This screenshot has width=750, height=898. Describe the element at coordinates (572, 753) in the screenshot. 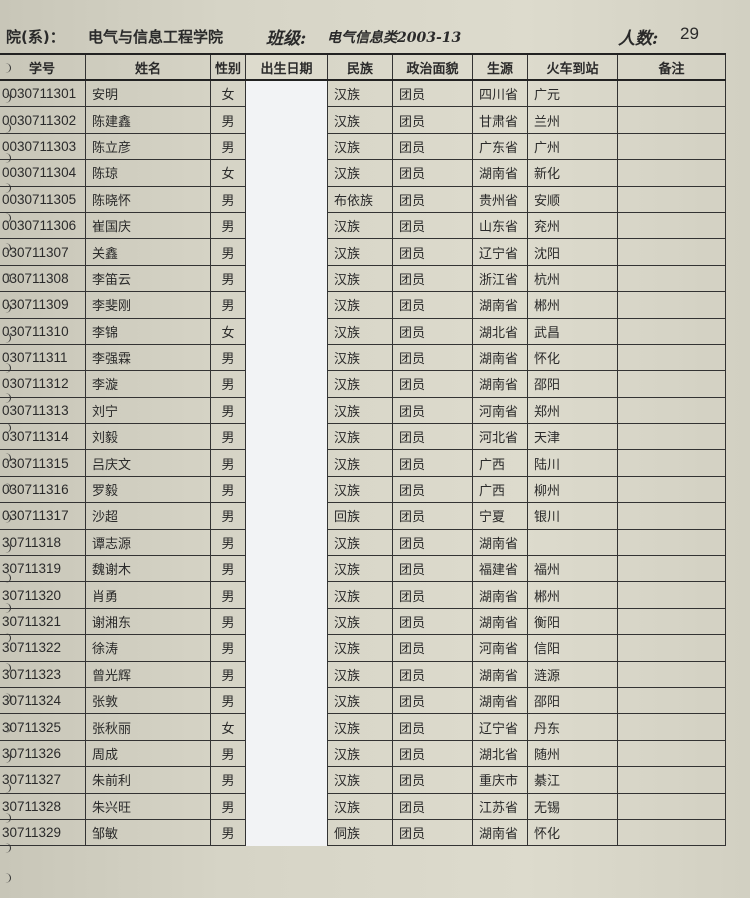

I see `train-station: 随州` at that location.